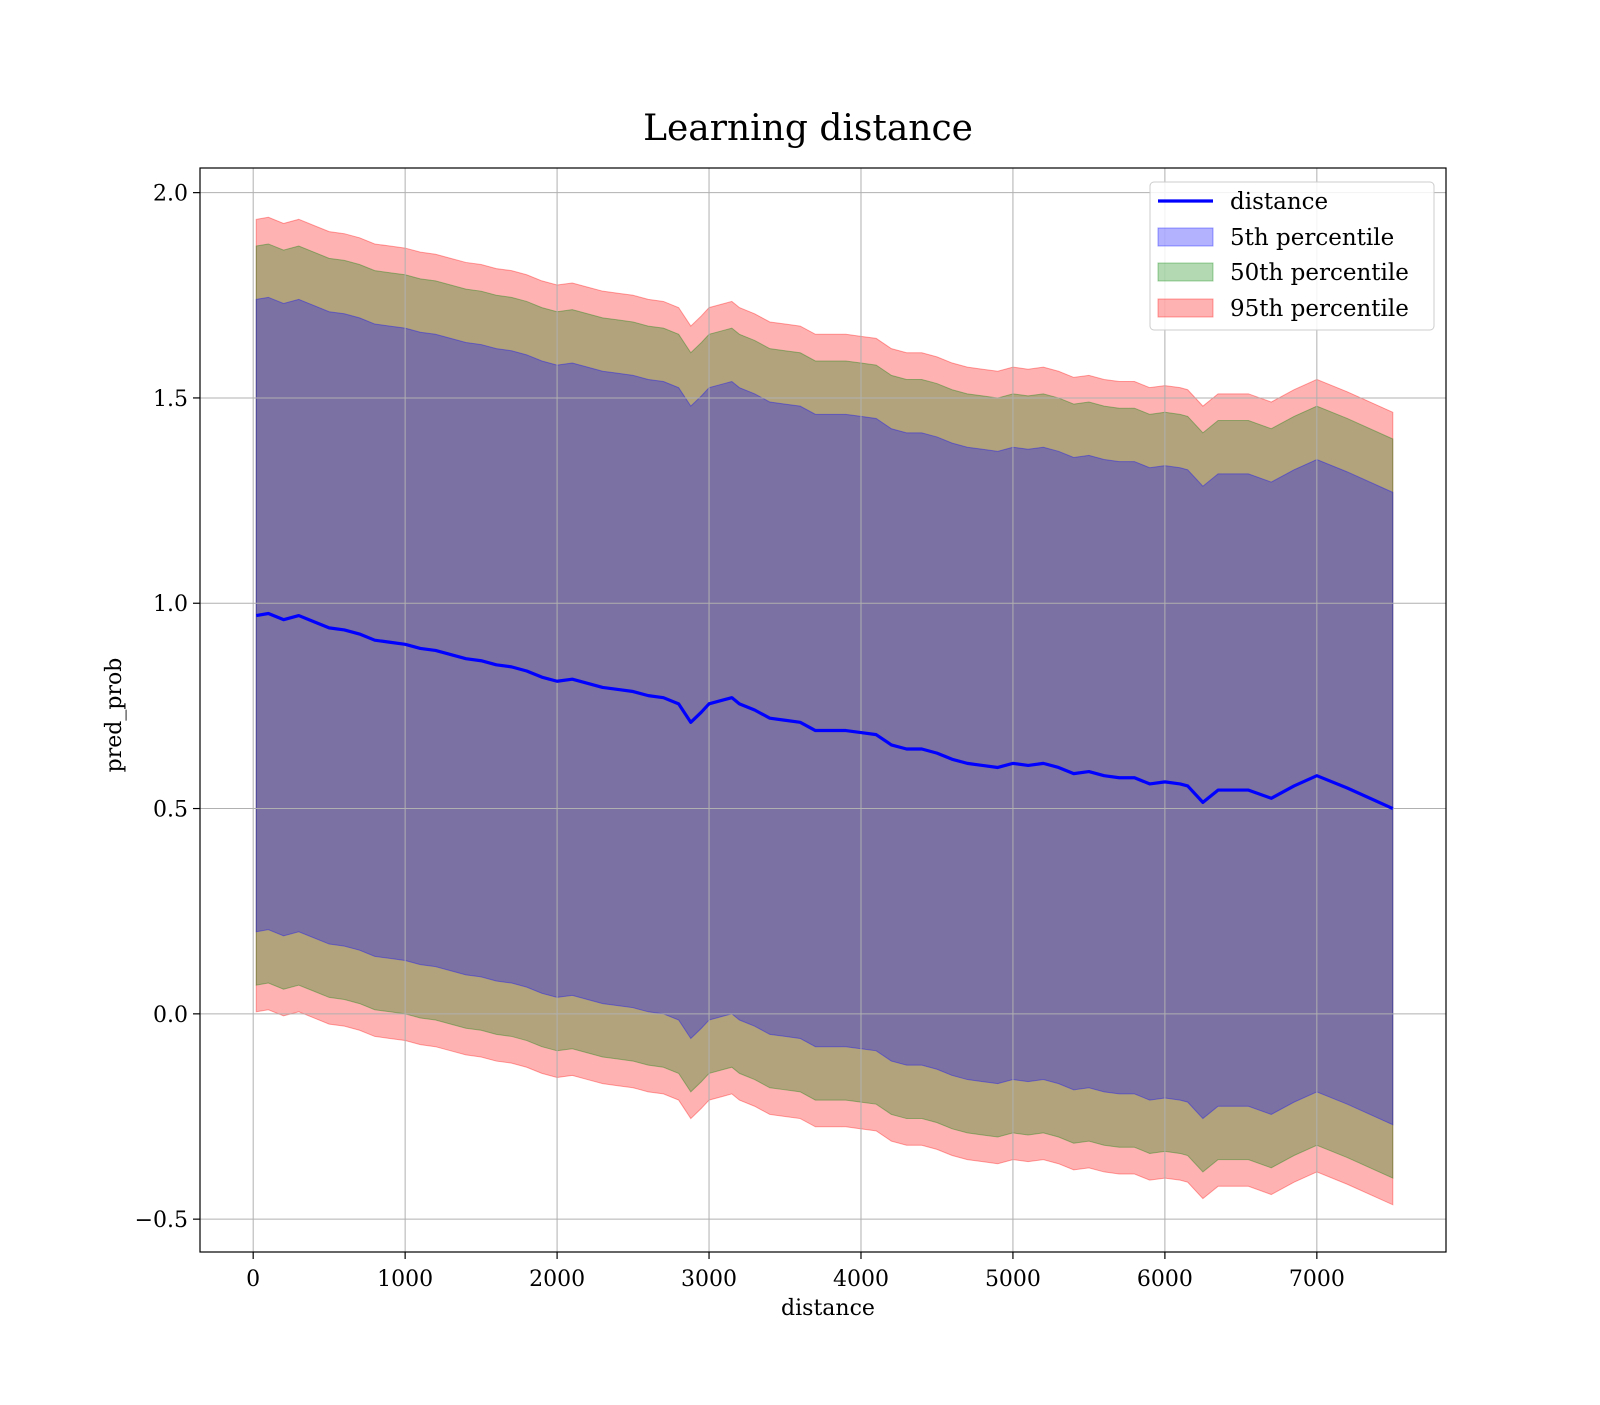  I want to click on y-tick-label: 0.5, so click(170, 810).